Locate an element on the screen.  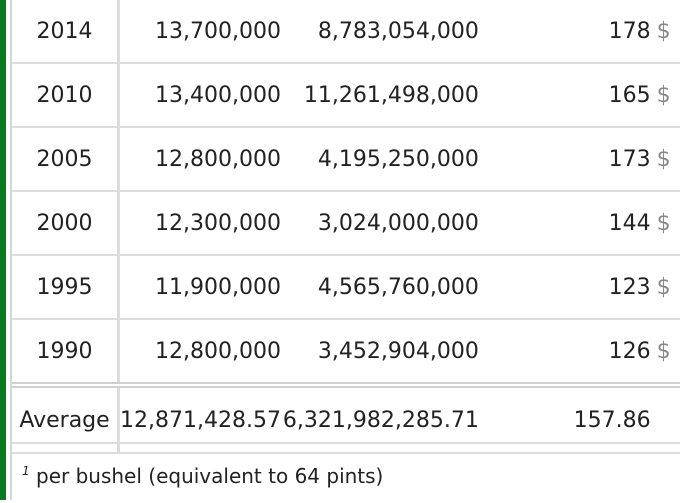
value-cell: 123 is located at coordinates (564, 287).